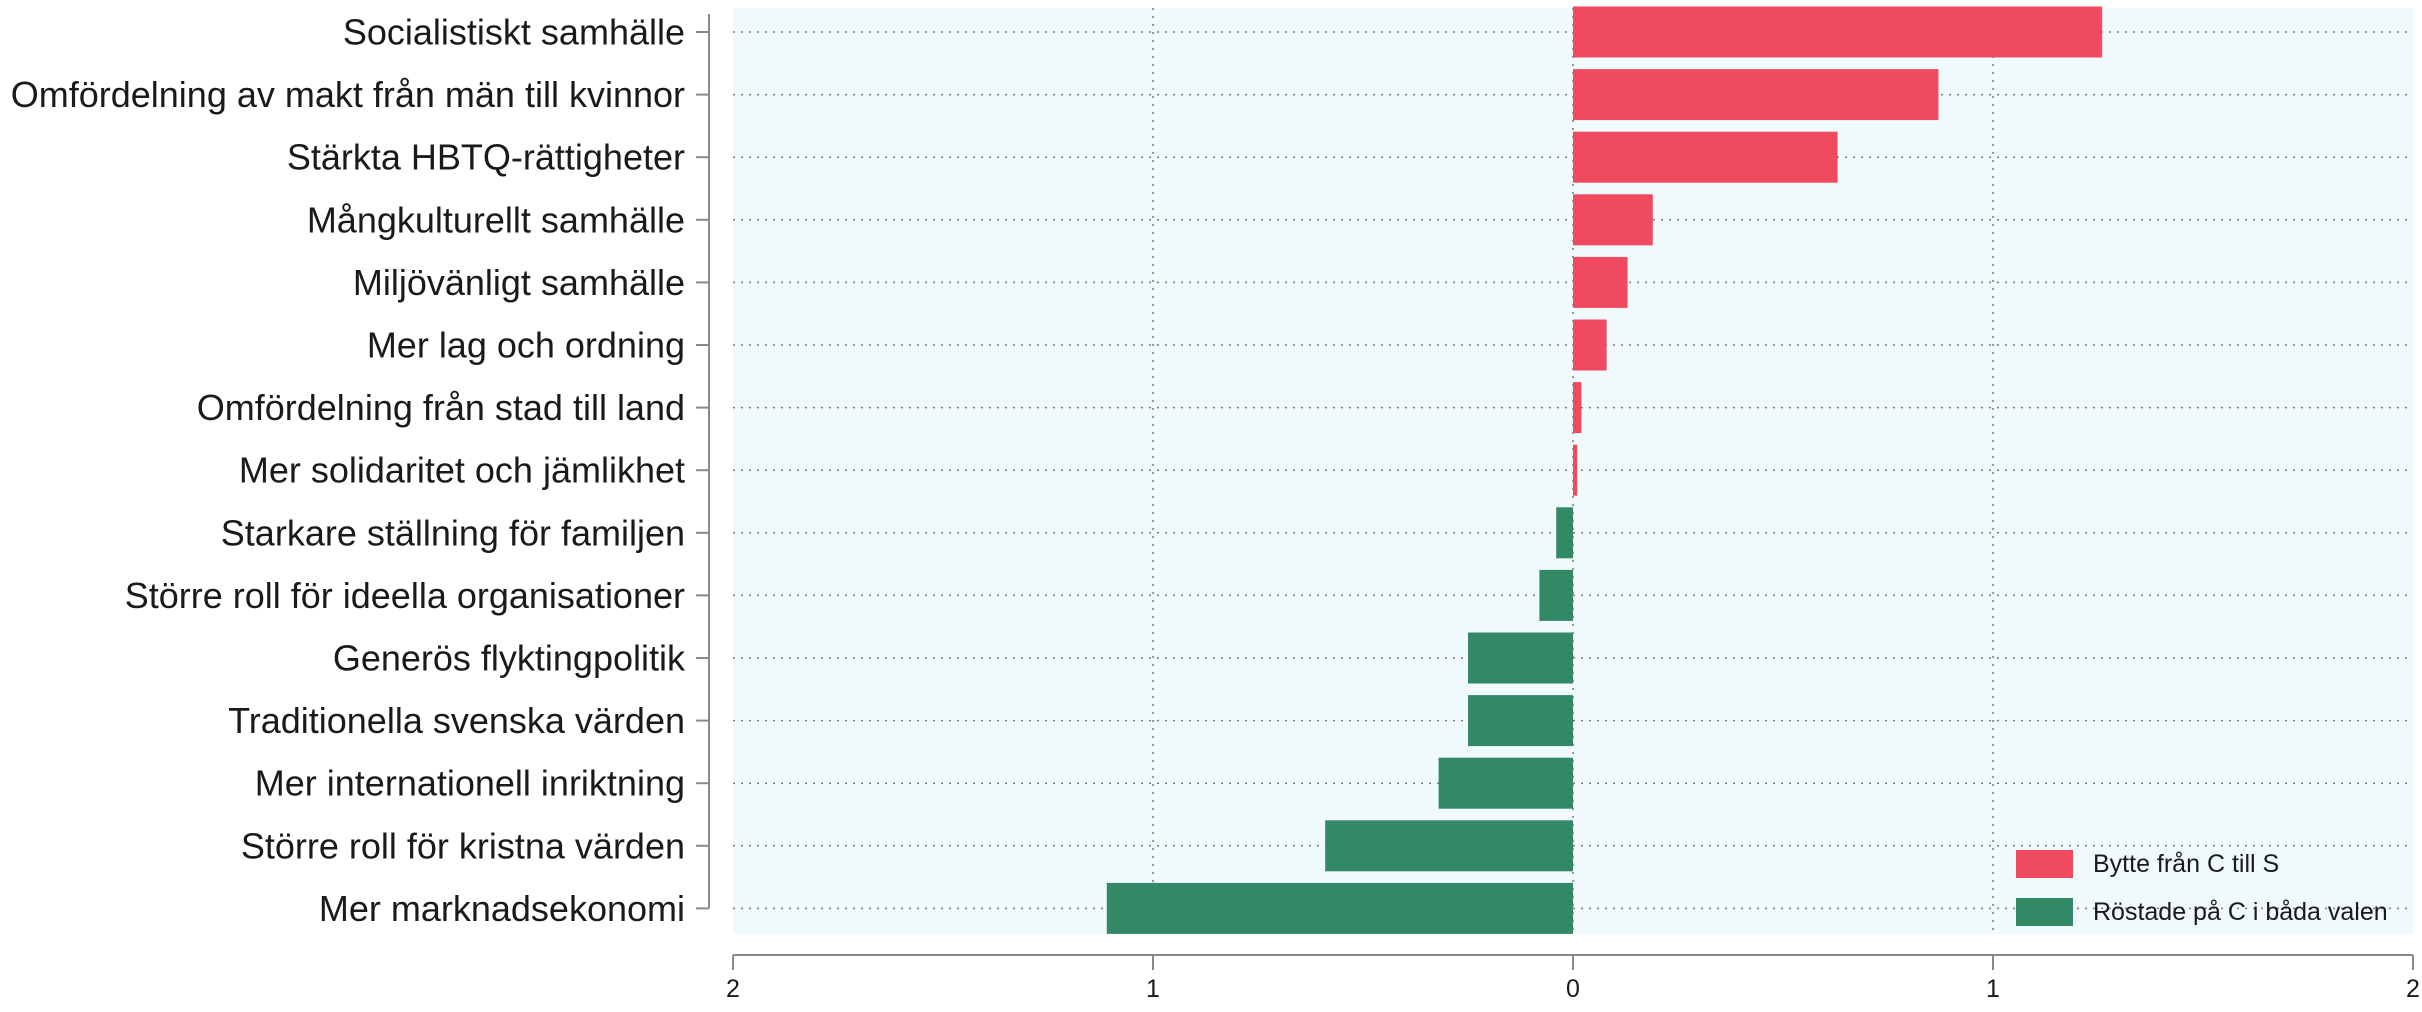  Describe the element at coordinates (502, 908) in the screenshot. I see `category-label: Mer marknadsekonomi` at that location.